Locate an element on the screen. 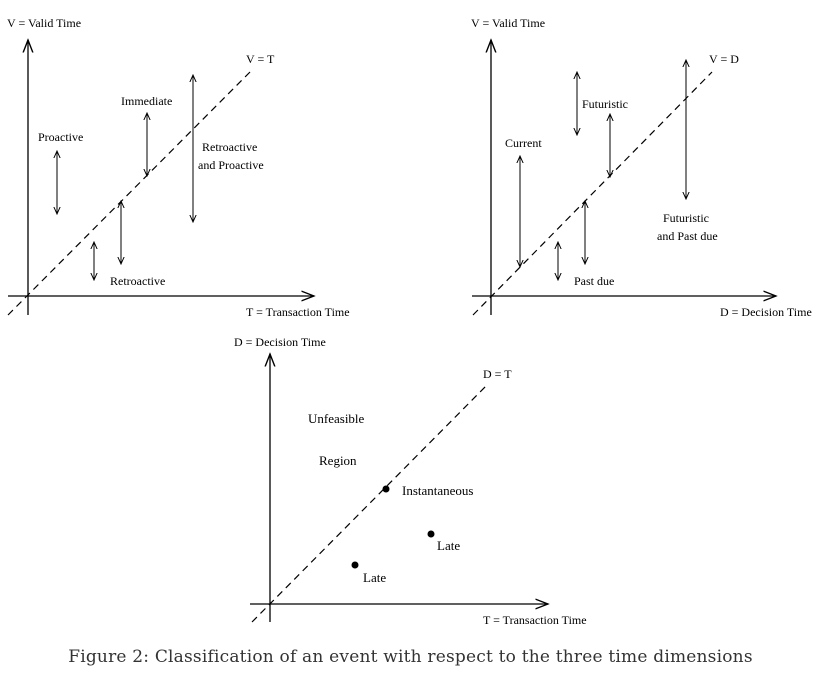 The width and height of the screenshot is (821, 688). diagonal-label: V = D is located at coordinates (724, 59).